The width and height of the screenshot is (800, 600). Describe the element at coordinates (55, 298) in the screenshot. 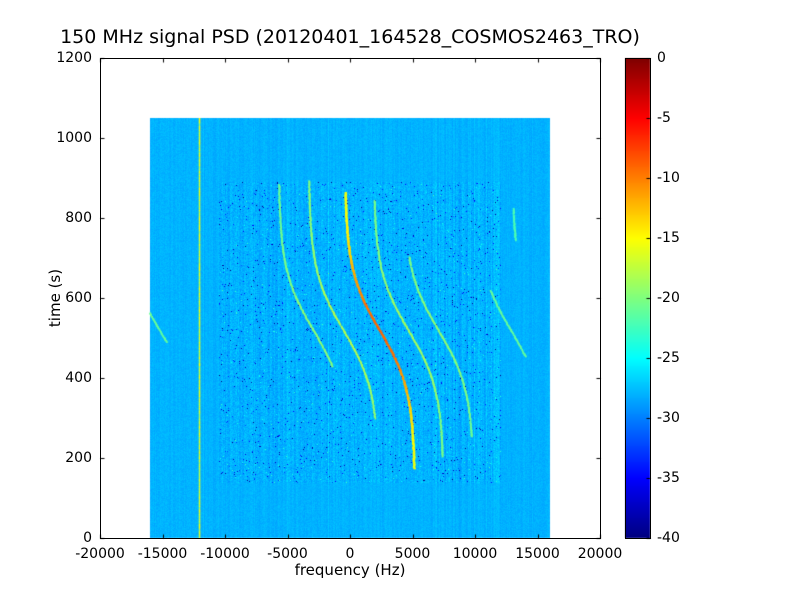

I see `y-axis-label: time (s)` at that location.